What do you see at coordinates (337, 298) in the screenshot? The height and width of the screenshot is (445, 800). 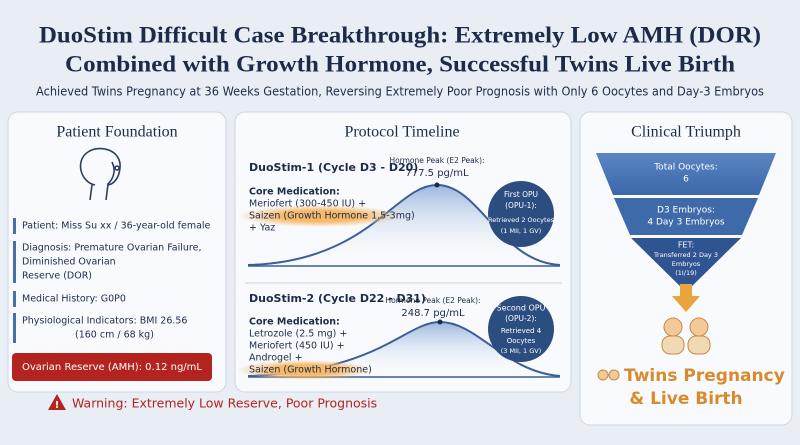 I see `cycle-name: DuoStim-2 (Cycle D22 - D31)` at bounding box center [337, 298].